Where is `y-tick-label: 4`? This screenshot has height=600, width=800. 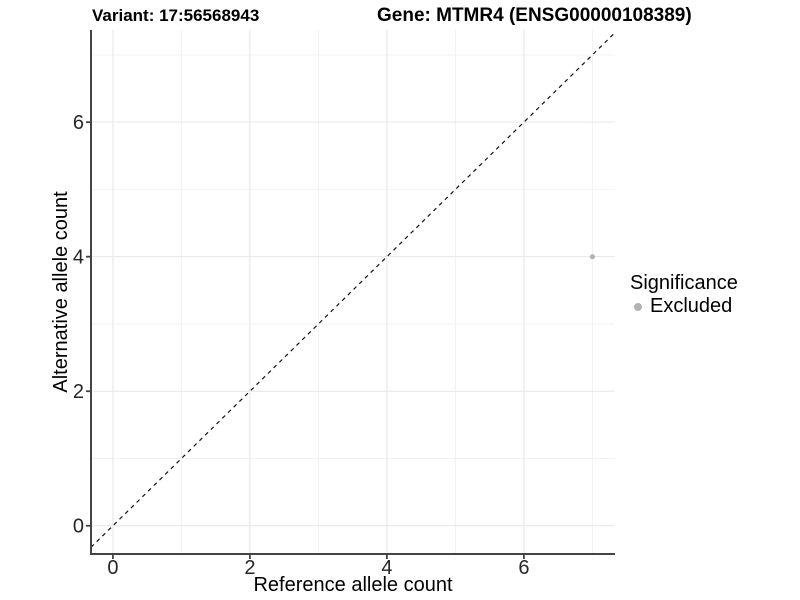 y-tick-label: 4 is located at coordinates (78, 258).